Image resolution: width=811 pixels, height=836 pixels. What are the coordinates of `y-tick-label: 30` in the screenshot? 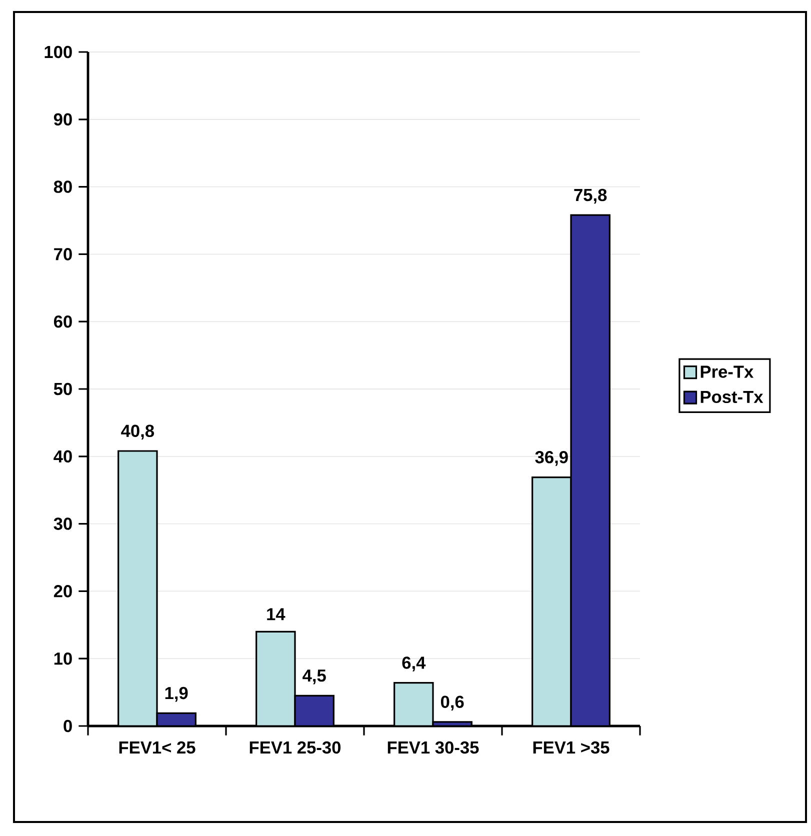 It's located at (63, 524).